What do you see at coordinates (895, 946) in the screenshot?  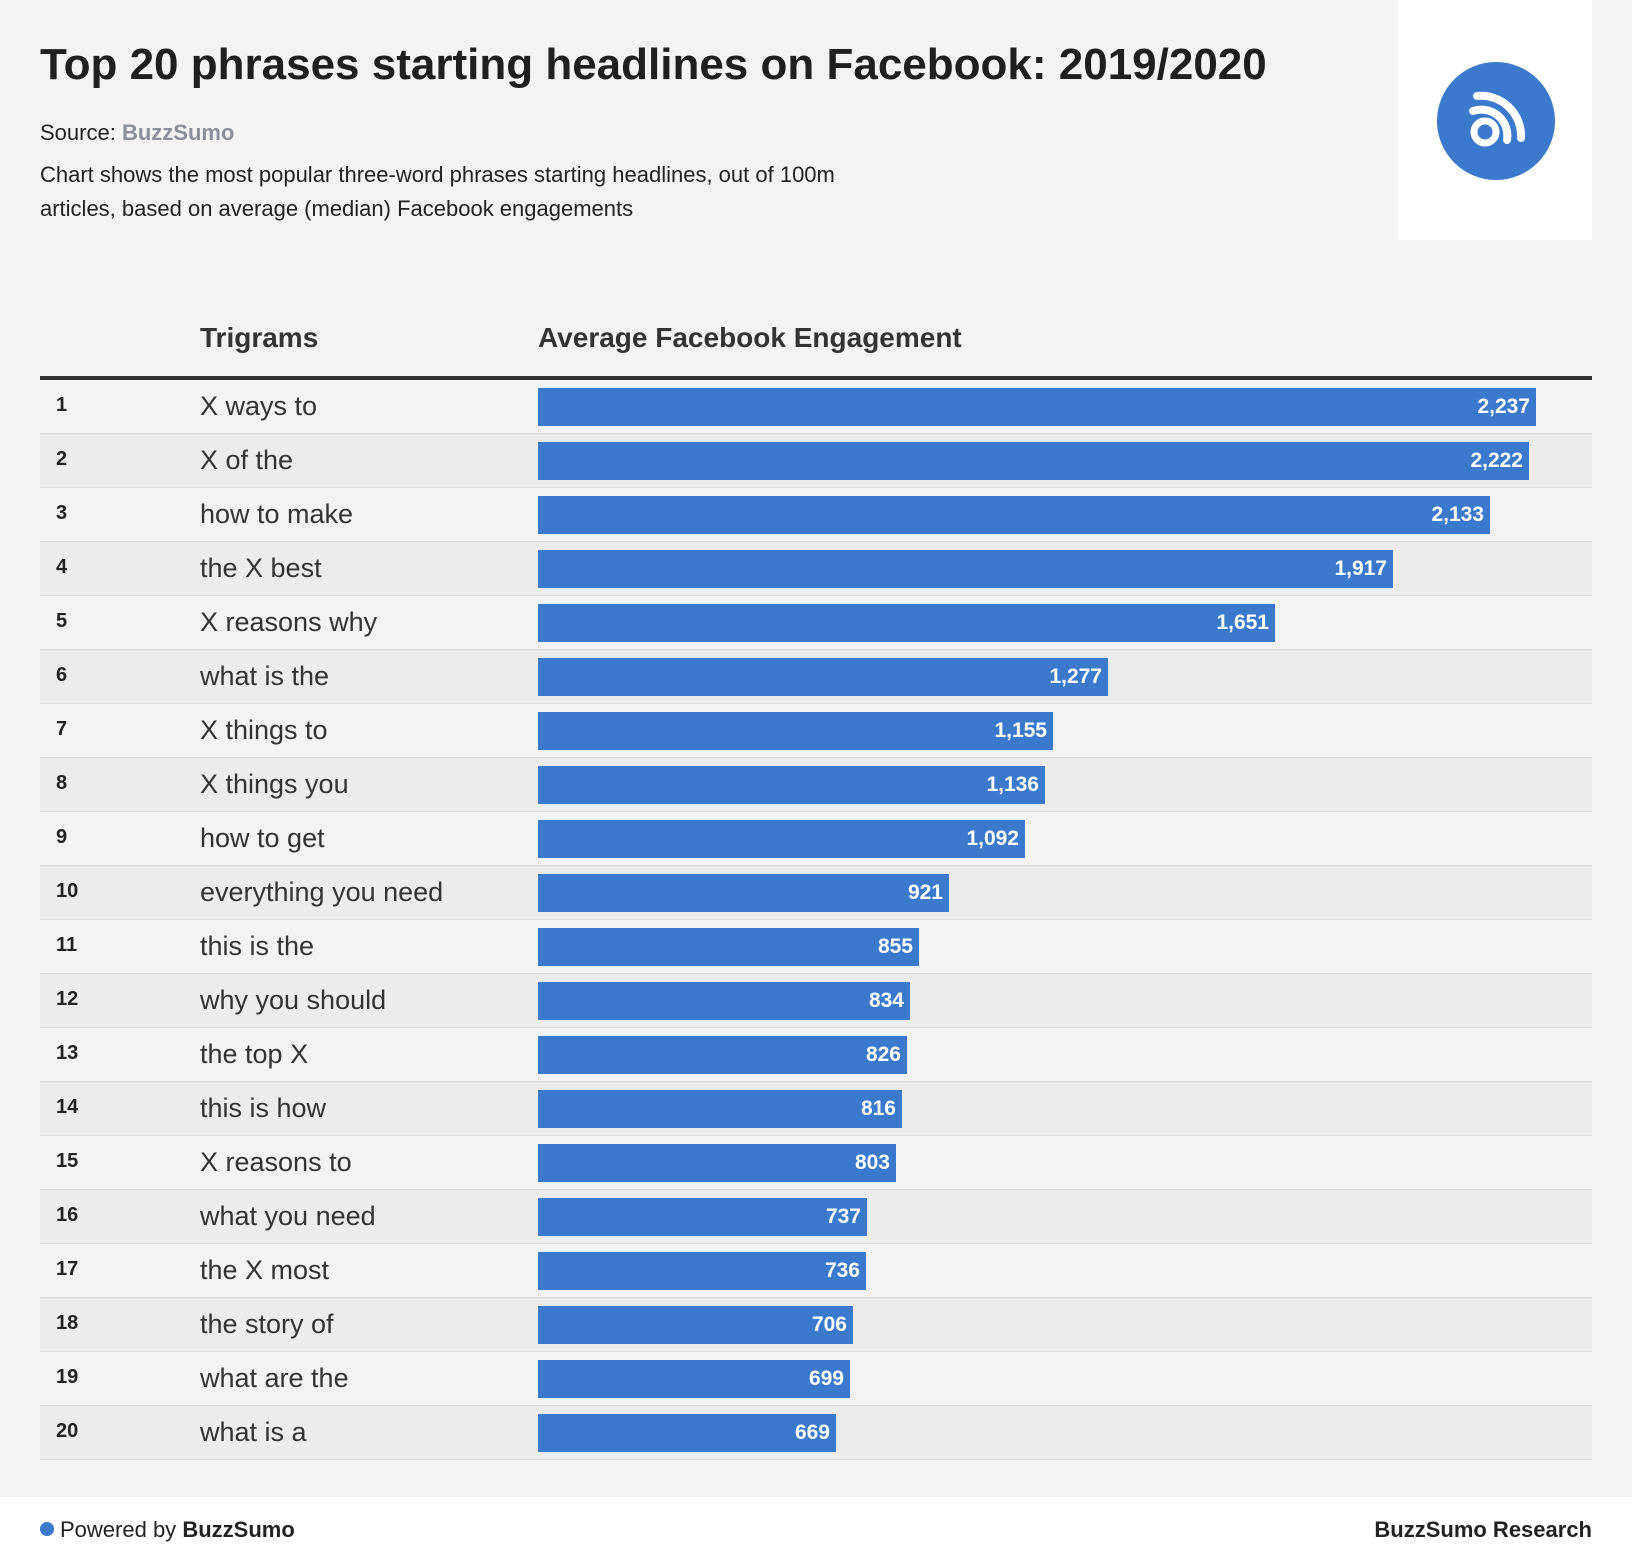 I see `bar-value-label: 855` at bounding box center [895, 946].